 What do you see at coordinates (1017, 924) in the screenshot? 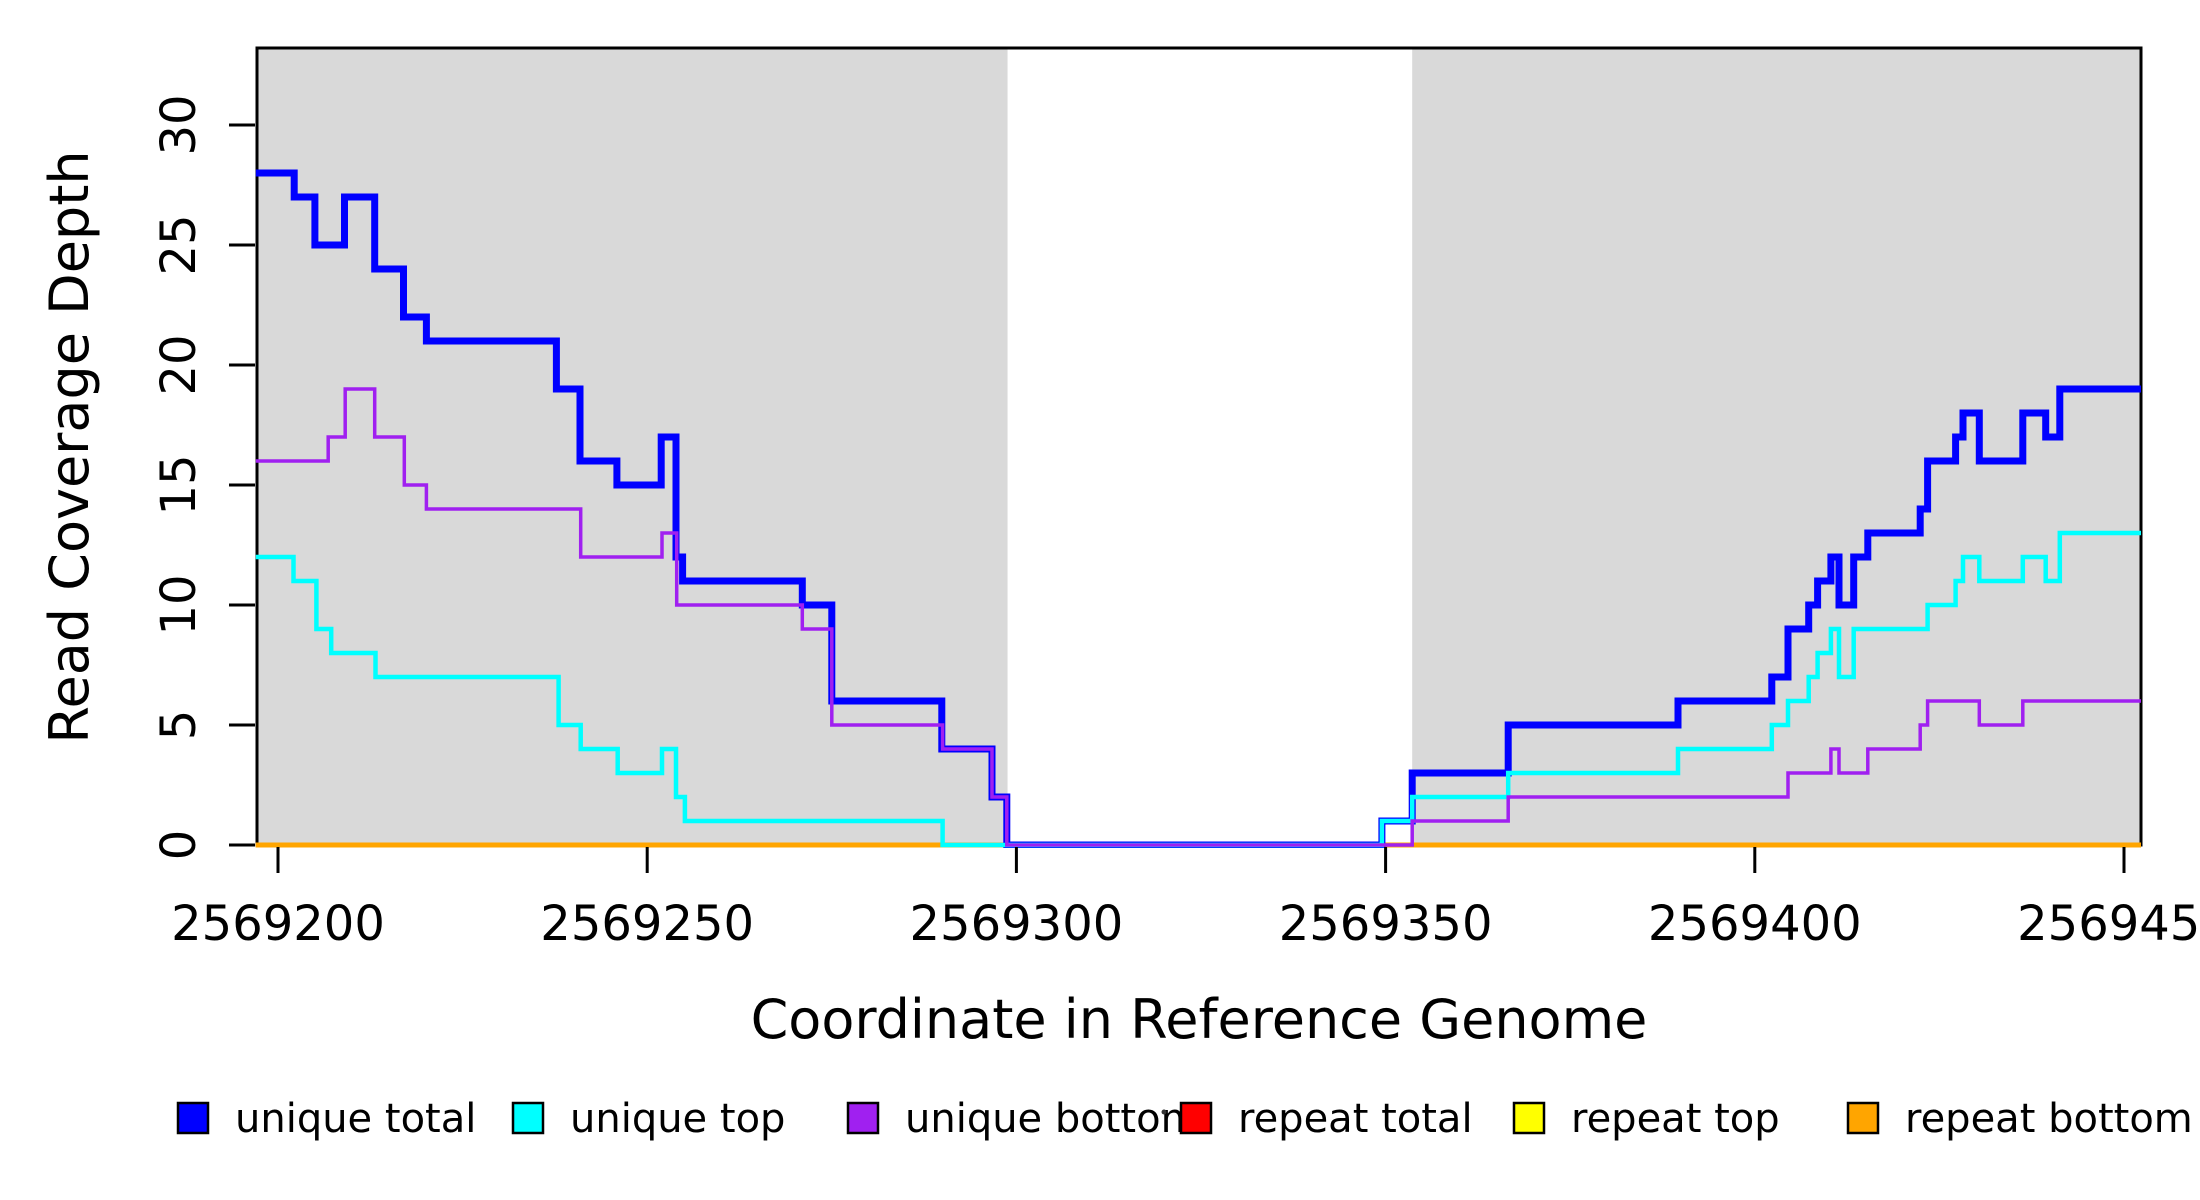
I see `x-tick-label: 2569300` at bounding box center [1017, 924].